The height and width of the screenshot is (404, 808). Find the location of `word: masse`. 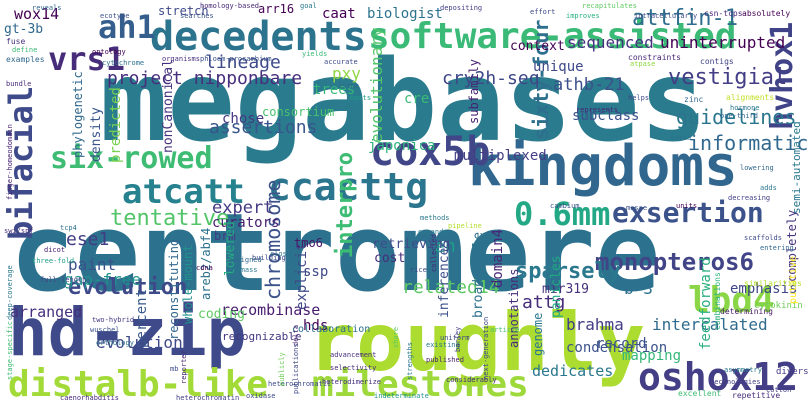

word: masse is located at coordinates (636, 208).